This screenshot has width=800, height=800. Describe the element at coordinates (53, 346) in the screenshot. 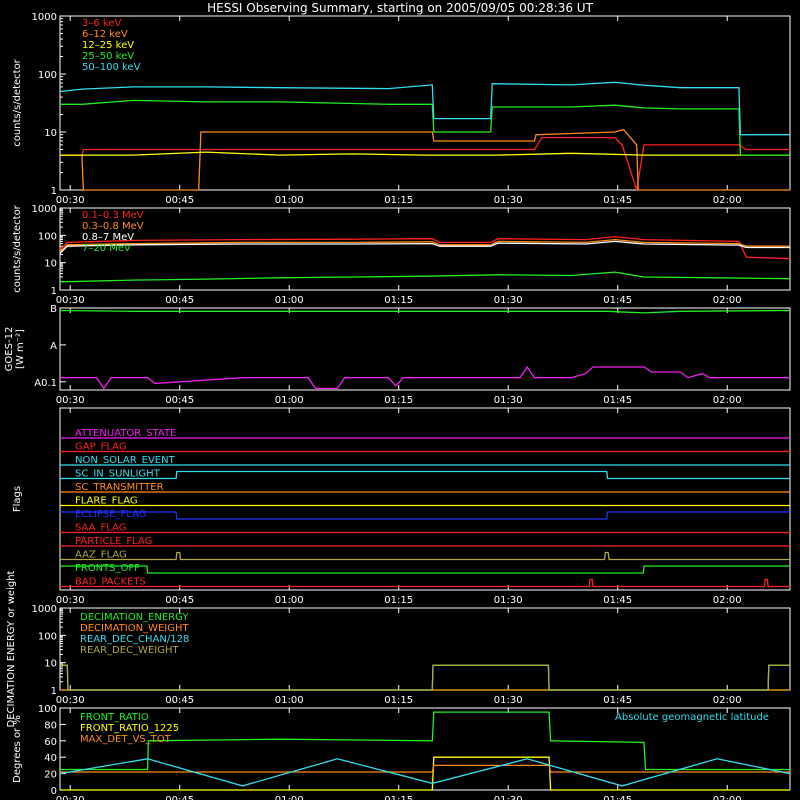

I see `y-tick-label: A` at that location.